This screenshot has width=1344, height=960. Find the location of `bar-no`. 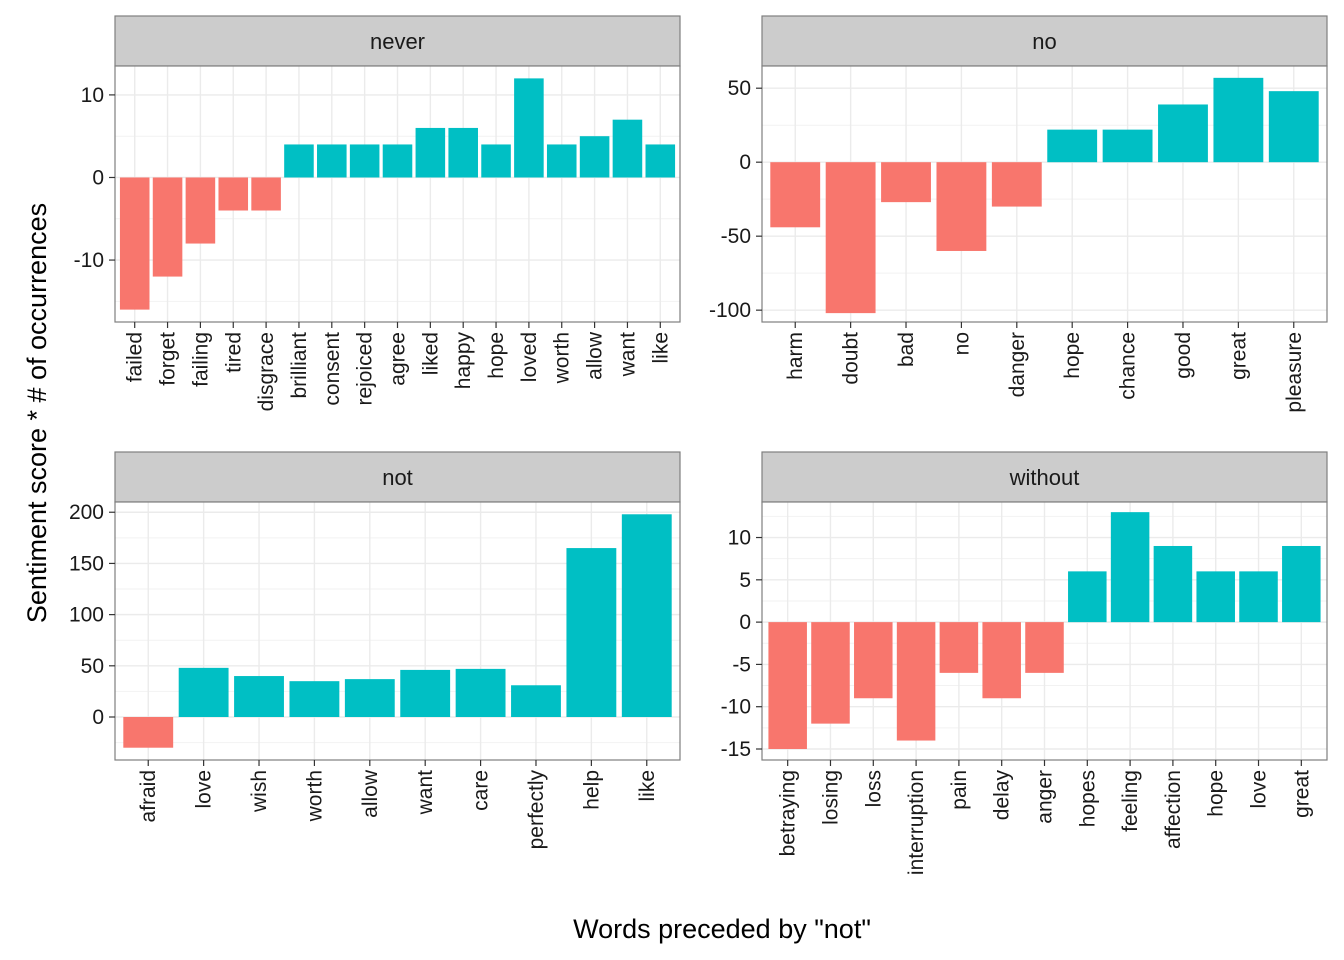

bar-no is located at coordinates (961, 206).